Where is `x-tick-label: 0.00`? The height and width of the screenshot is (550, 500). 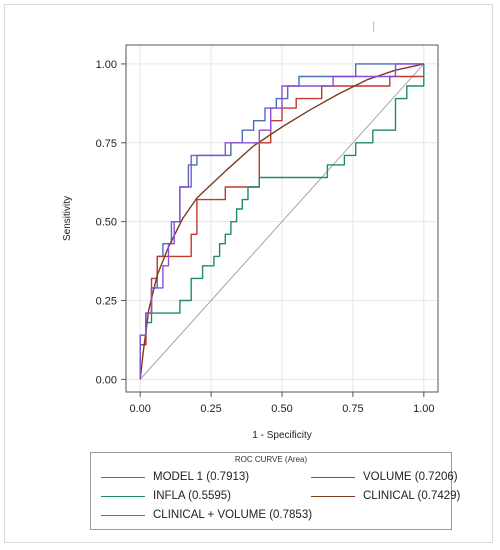
x-tick-label: 0.00 is located at coordinates (139, 409).